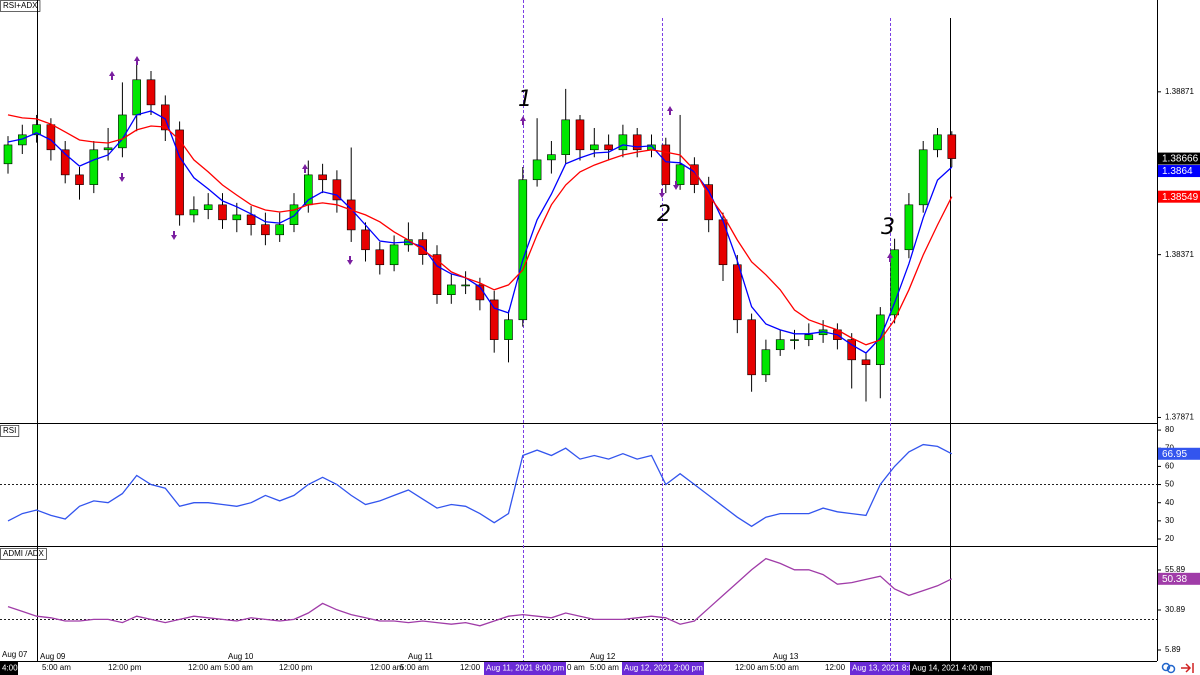 The width and height of the screenshot is (1200, 675). I want to click on y-tick-label: 5.89, so click(1173, 649).